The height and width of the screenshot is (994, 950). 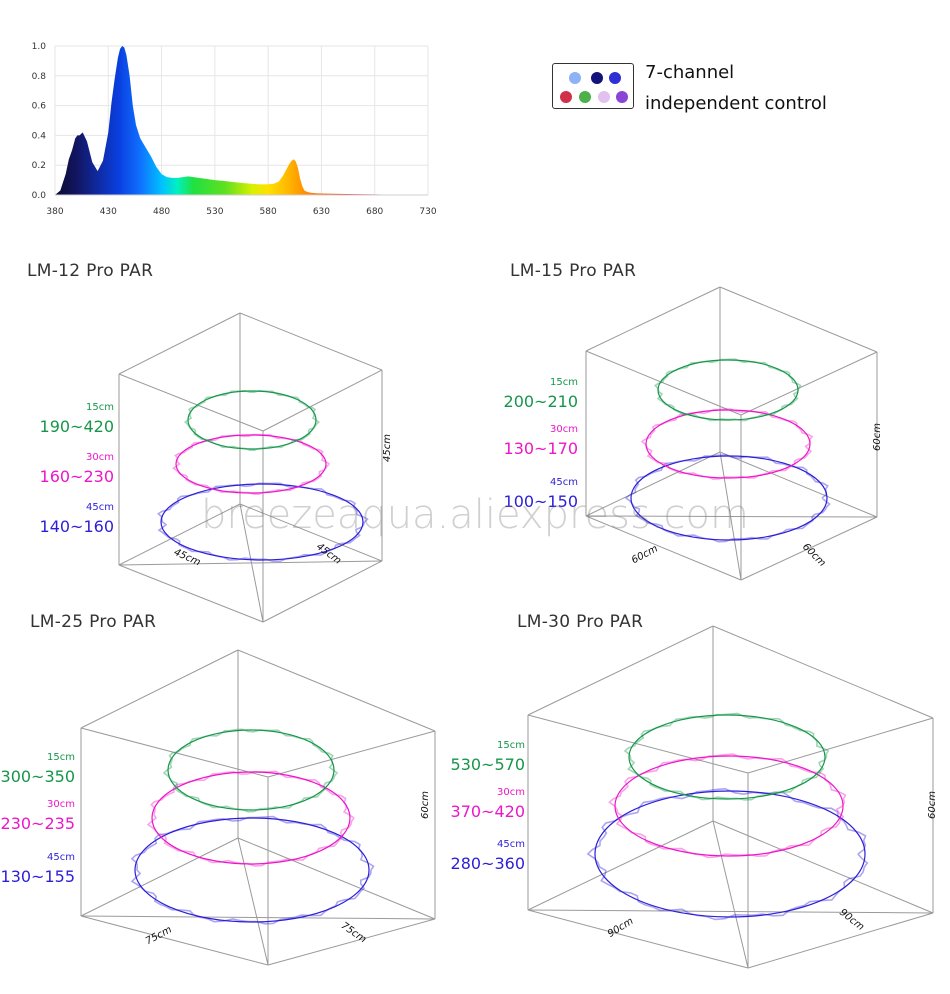 I want to click on ring-par-value: 130~155, so click(x=38, y=876).